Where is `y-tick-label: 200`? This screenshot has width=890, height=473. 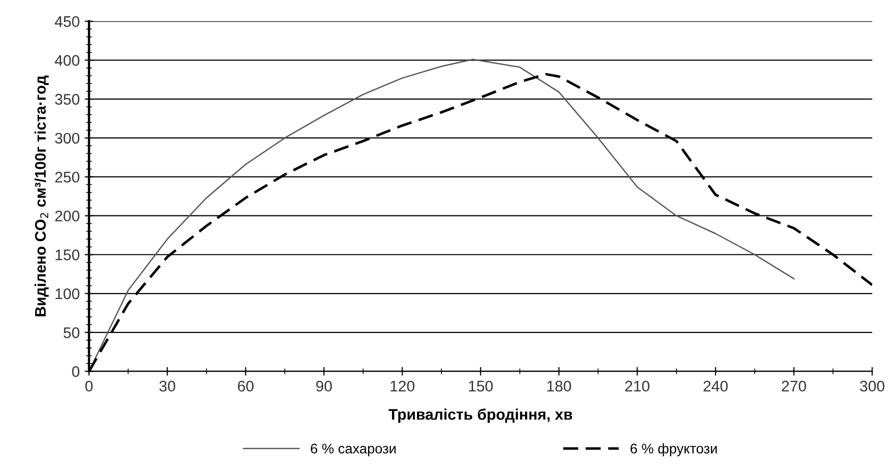
y-tick-label: 200 is located at coordinates (67, 216).